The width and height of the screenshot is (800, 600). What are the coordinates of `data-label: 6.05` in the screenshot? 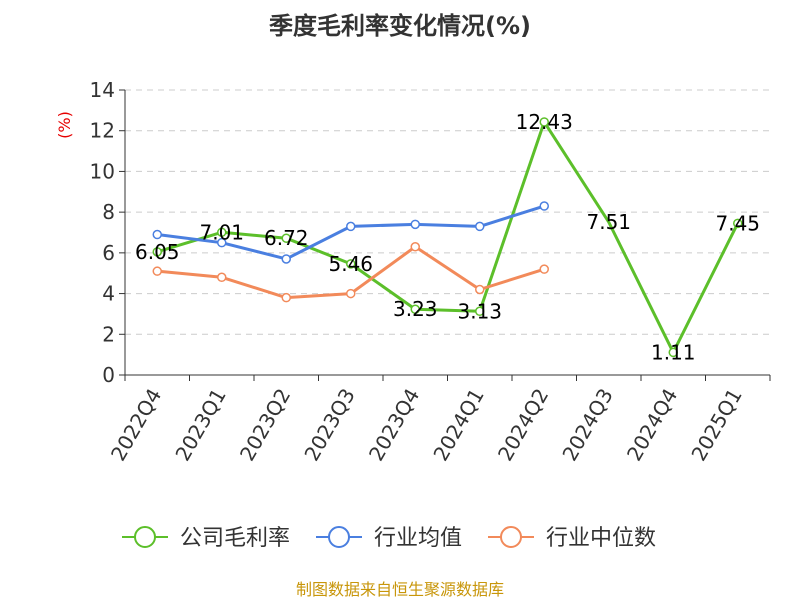 It's located at (157, 252).